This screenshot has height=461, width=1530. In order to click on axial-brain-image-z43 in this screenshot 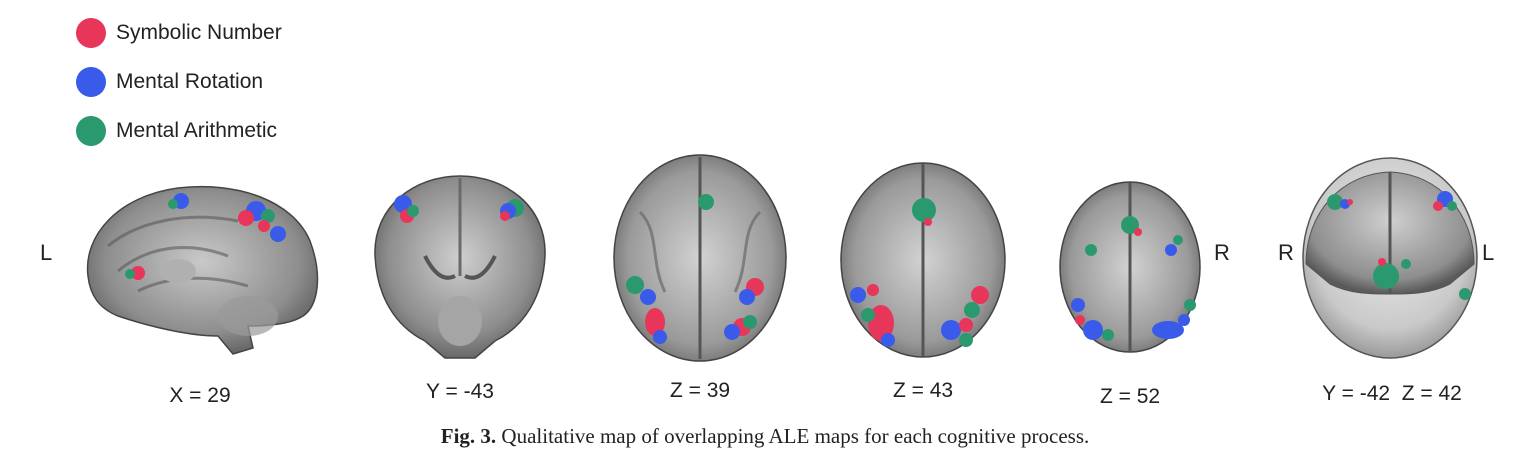, I will do `click(923, 260)`.